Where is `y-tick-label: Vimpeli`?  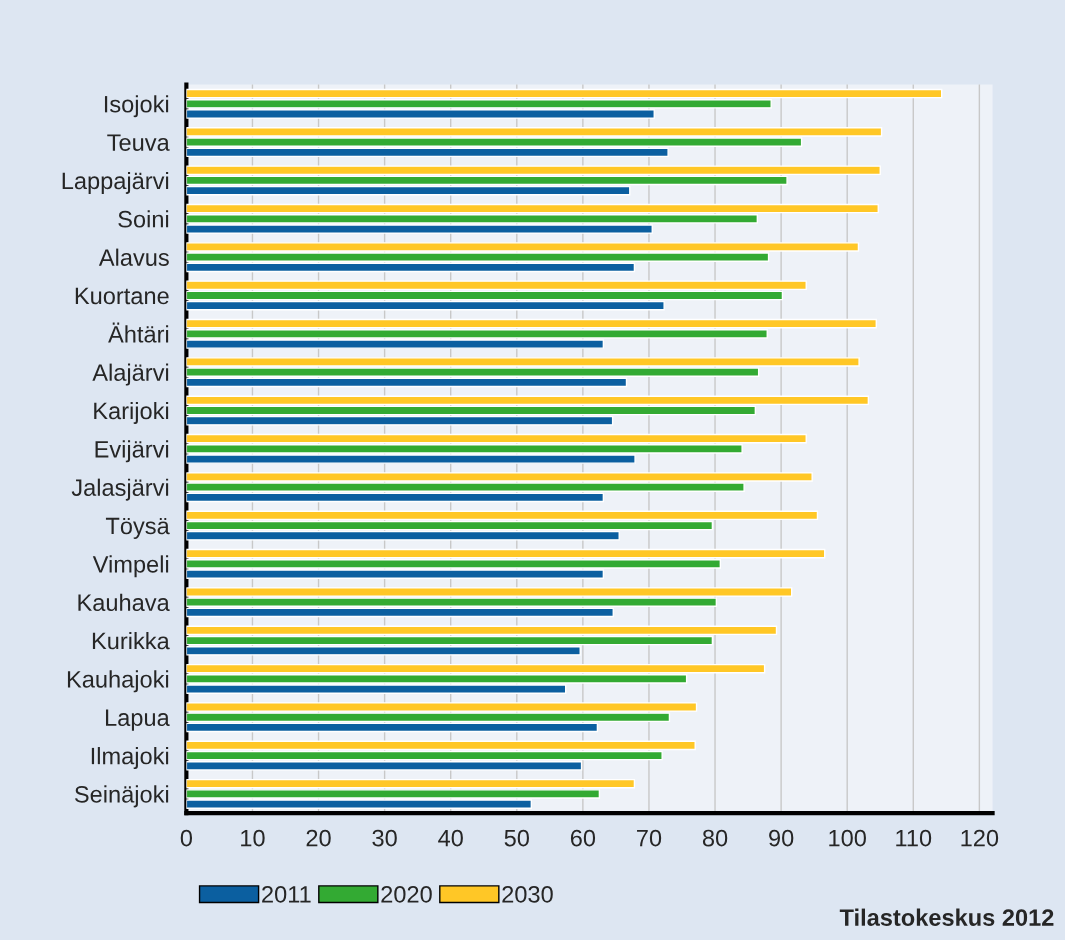
y-tick-label: Vimpeli is located at coordinates (130, 566).